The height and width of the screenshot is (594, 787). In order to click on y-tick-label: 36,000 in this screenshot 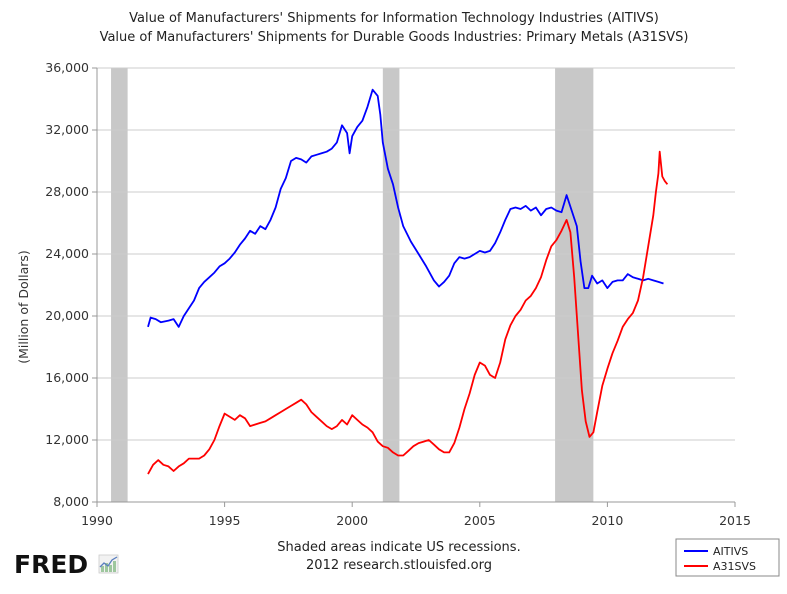, I will do `click(67, 67)`.